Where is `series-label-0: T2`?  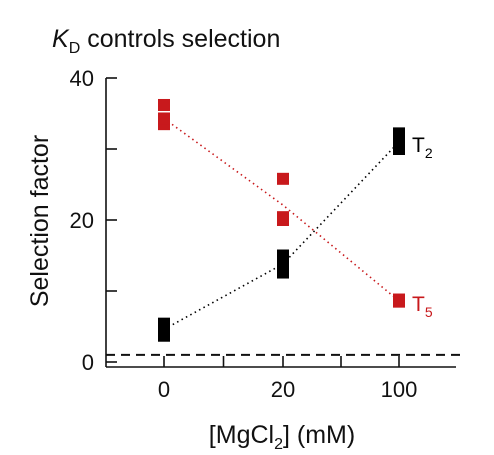 series-label-0: T2 is located at coordinates (422, 147).